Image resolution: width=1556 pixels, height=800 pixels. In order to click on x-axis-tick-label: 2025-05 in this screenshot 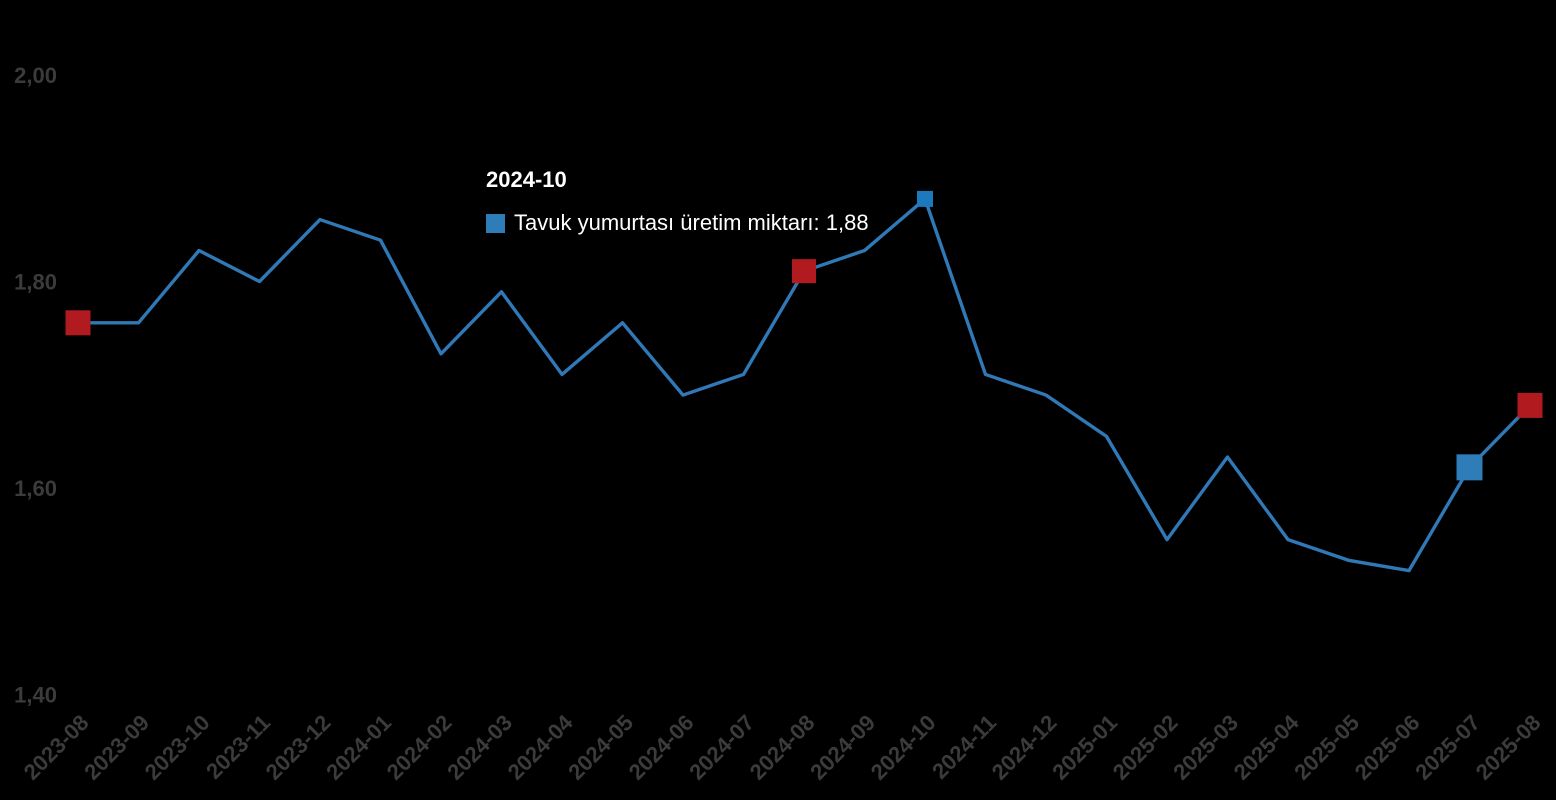, I will do `click(1326, 747)`.